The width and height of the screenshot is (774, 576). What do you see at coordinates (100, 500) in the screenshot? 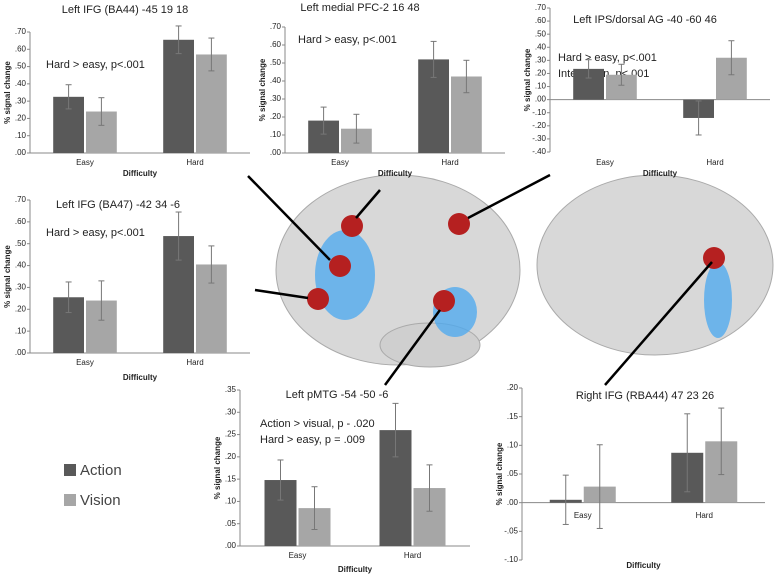
I see `legend-label: Vision` at bounding box center [100, 500].